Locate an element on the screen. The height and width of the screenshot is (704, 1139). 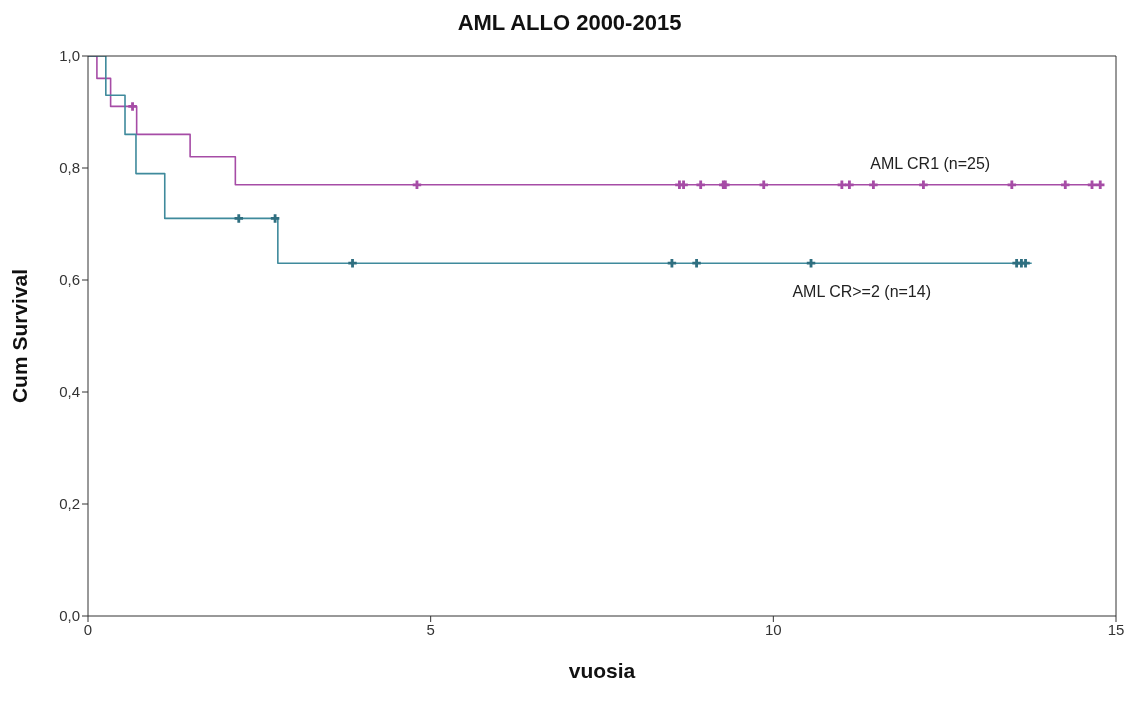
y-tick-label: 1,0 is located at coordinates (69, 56).